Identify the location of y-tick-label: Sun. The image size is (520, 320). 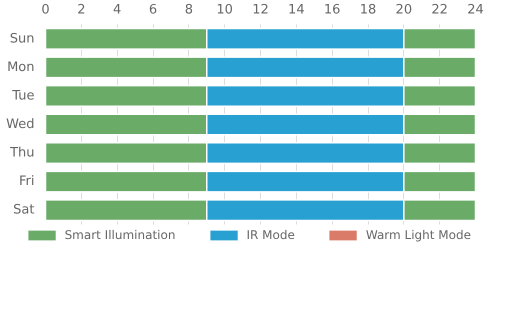
(22, 38).